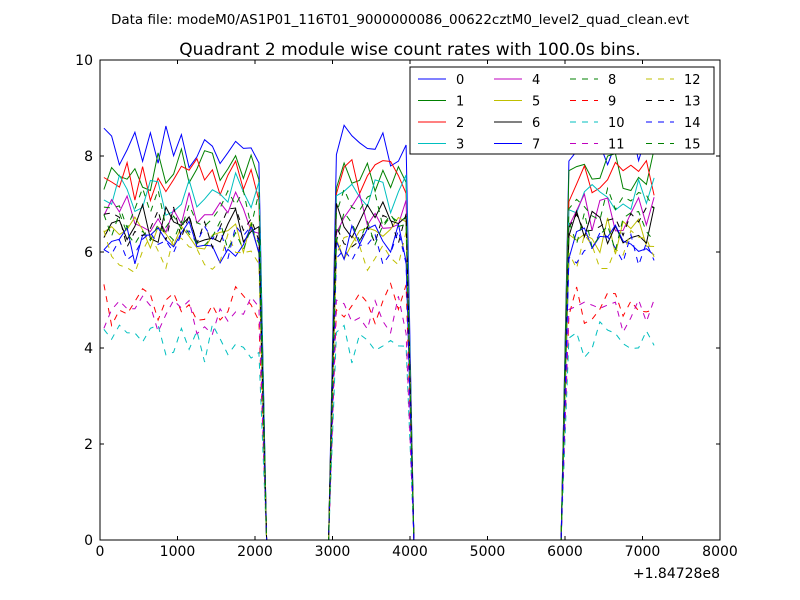  What do you see at coordinates (255, 552) in the screenshot?
I see `x-tick-label: 2000` at bounding box center [255, 552].